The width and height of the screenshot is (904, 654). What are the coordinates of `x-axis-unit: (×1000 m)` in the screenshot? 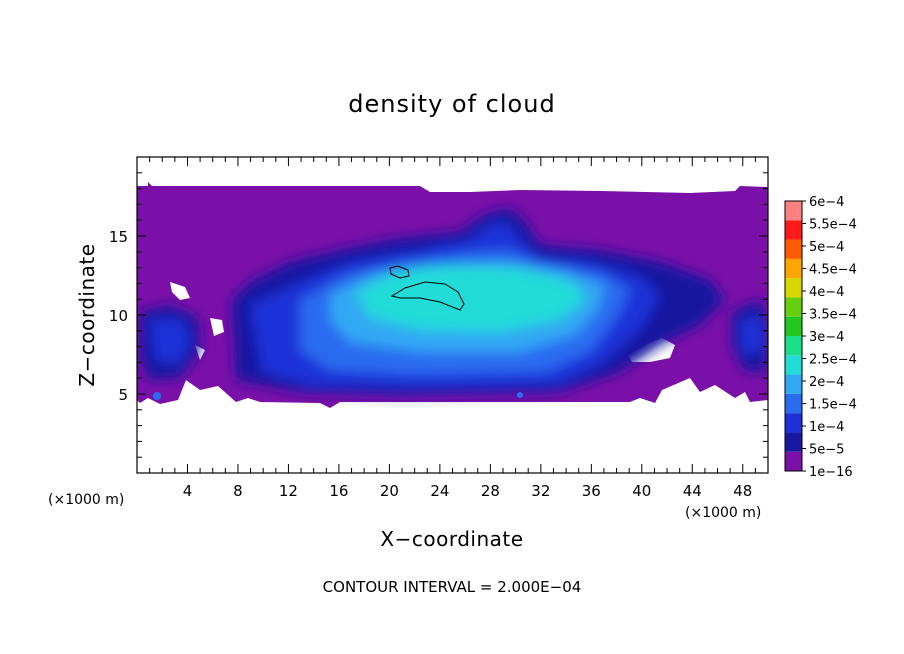 It's located at (723, 513).